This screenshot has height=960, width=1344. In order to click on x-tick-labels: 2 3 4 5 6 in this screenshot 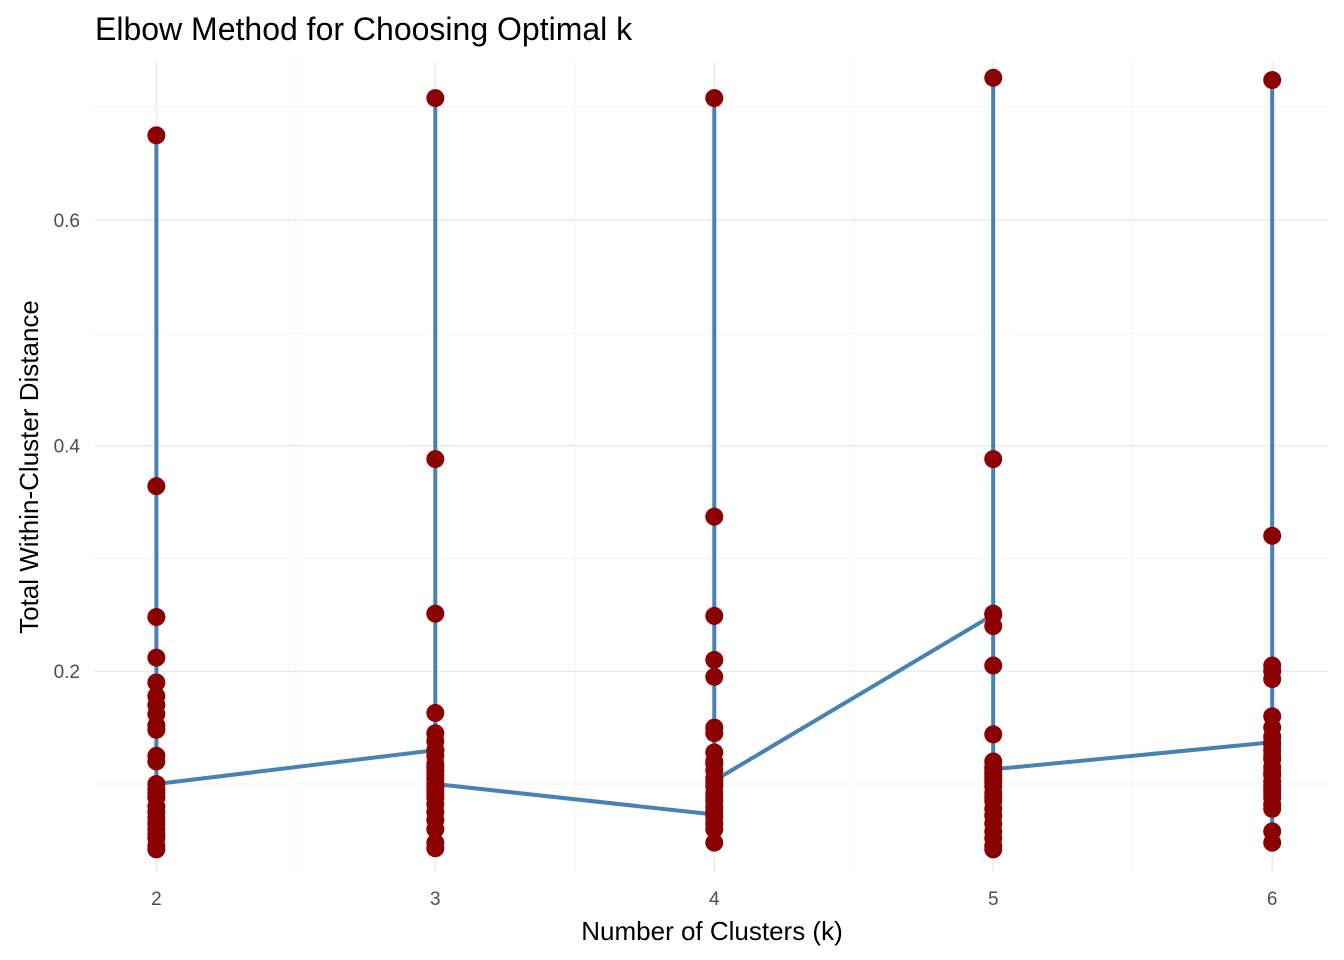, I will do `click(714, 899)`.